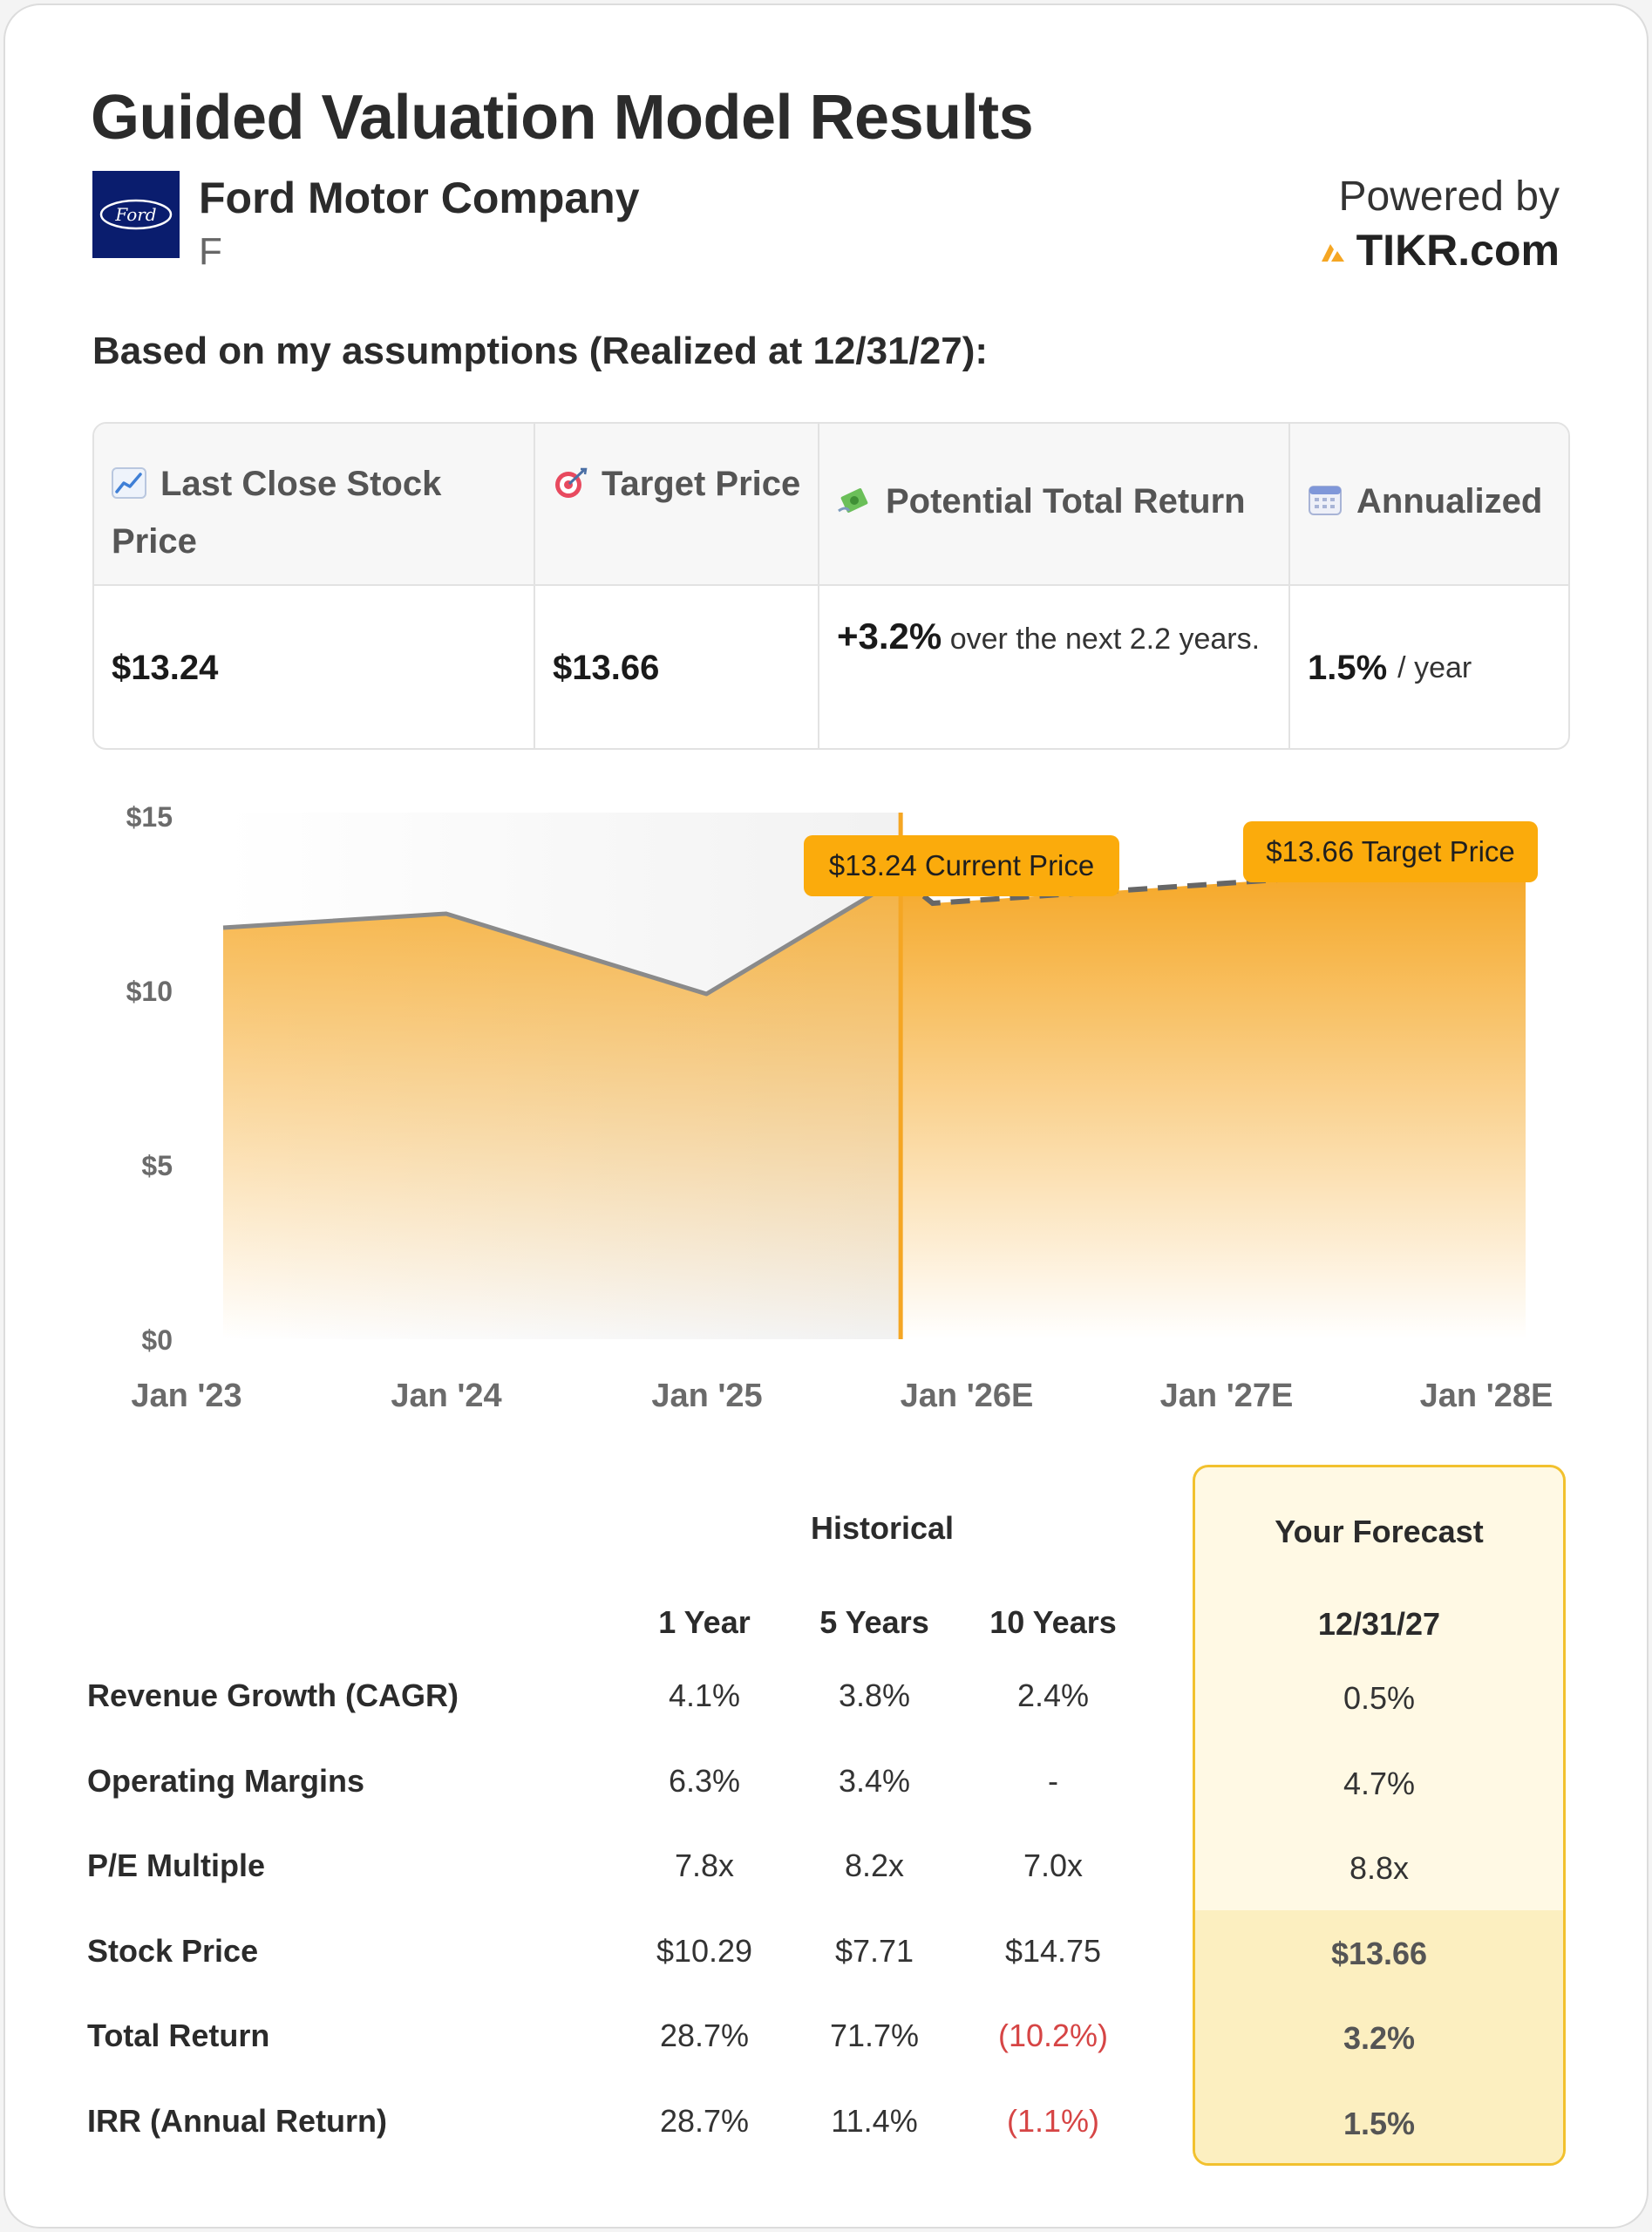 The image size is (1652, 2232). Describe the element at coordinates (149, 991) in the screenshot. I see `y-tick-label: $10` at that location.